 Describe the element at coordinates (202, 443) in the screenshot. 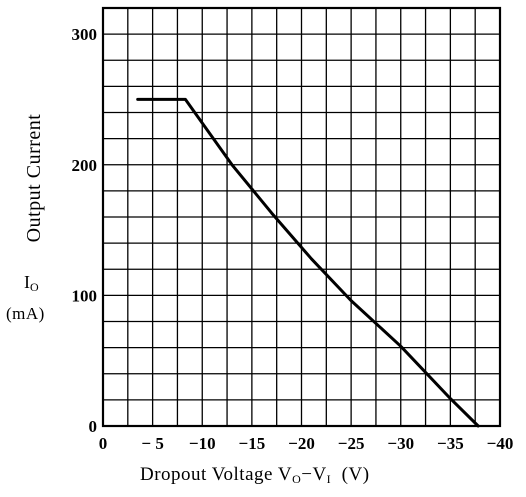

I see `x-tick-label: −10` at that location.